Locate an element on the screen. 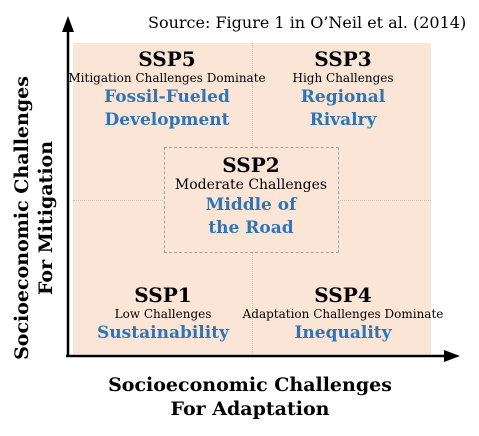 This screenshot has height=436, width=479. center-box is located at coordinates (251, 200).